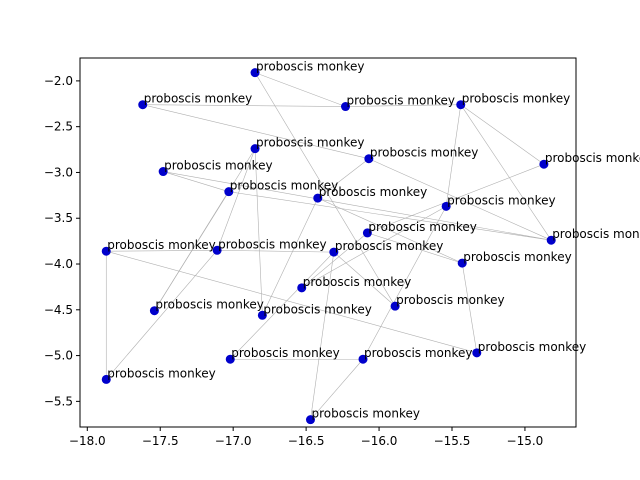 The width and height of the screenshot is (640, 480). I want to click on y-tick-label: −2.5, so click(58, 127).